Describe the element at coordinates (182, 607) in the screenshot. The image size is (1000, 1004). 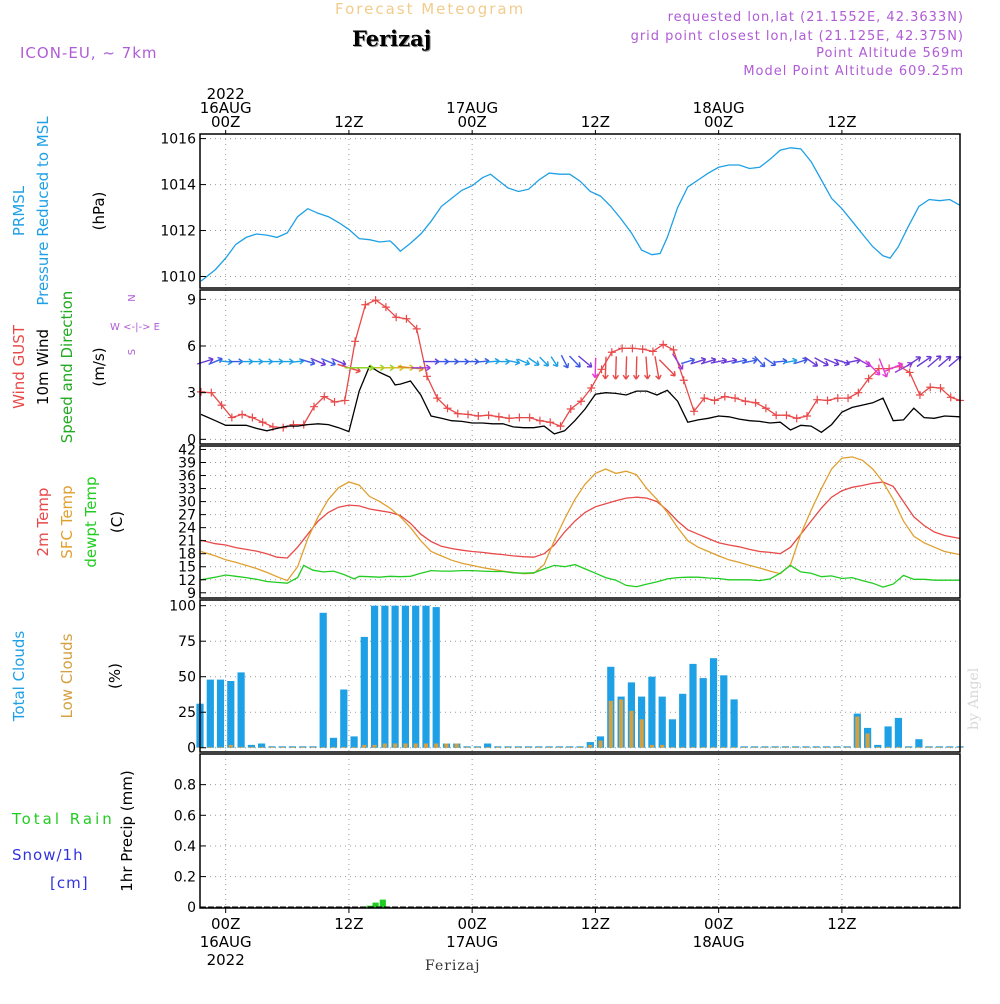
I see `clouds-ytick-label-4: 100` at that location.